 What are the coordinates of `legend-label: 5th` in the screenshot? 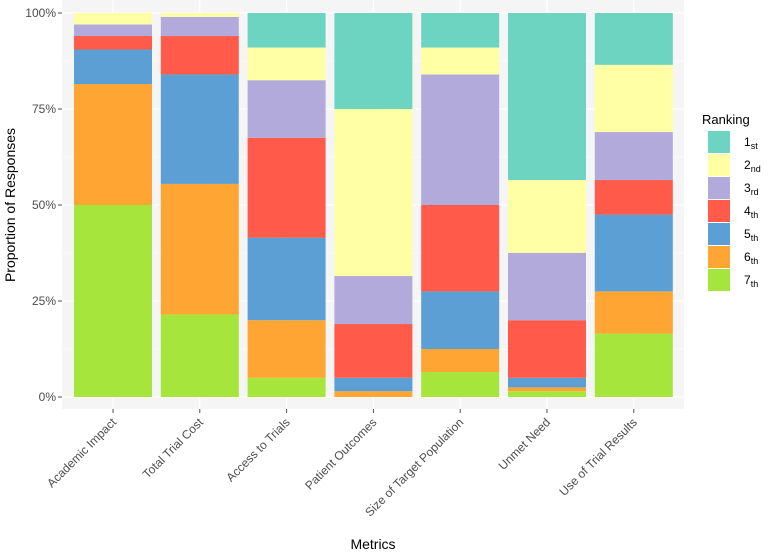 It's located at (751, 235).